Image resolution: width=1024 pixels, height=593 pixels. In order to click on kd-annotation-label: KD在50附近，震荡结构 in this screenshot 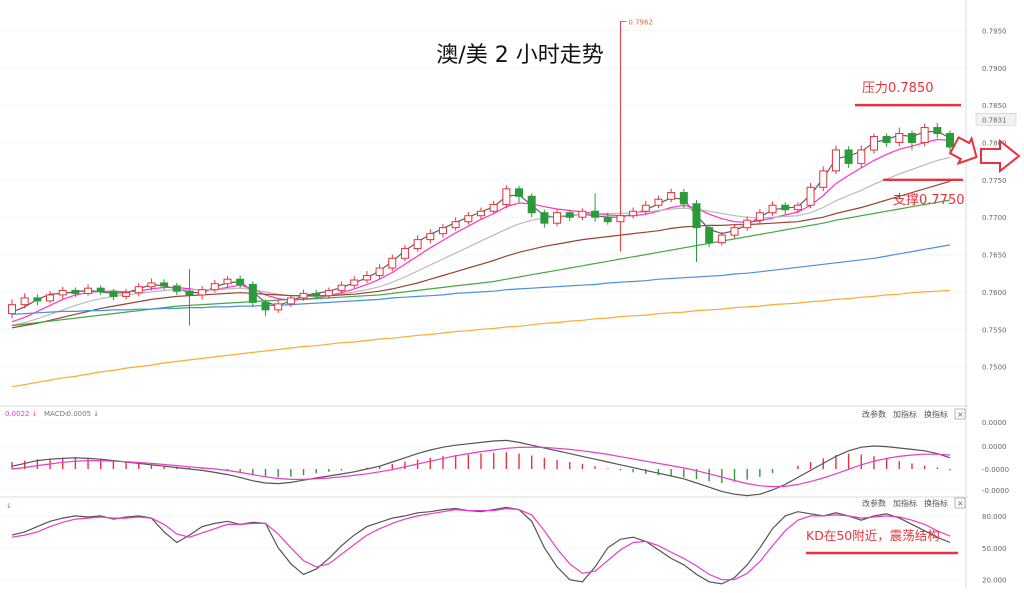, I will do `click(873, 535)`.